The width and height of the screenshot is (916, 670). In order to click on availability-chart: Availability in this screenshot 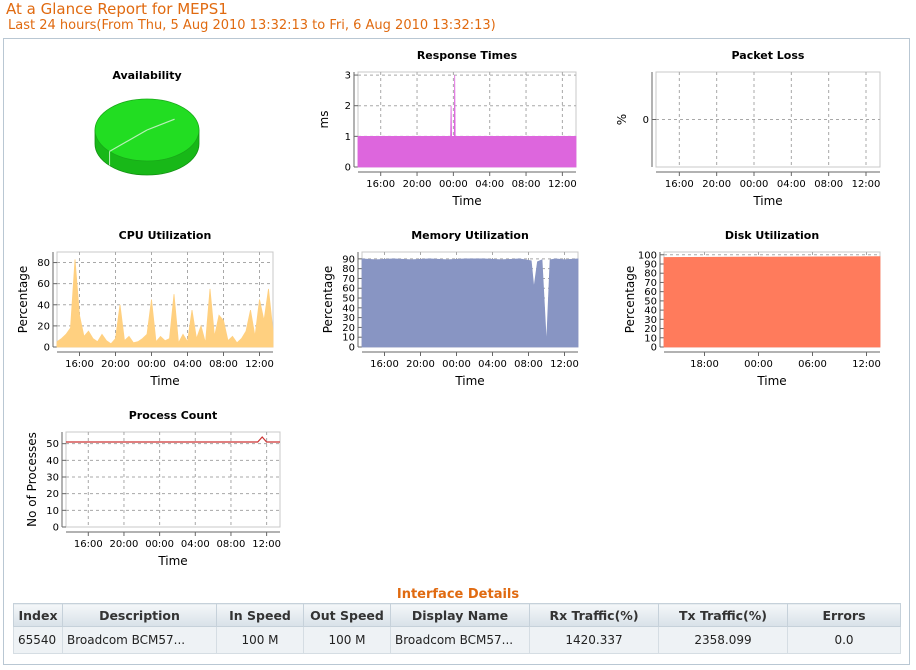, I will do `click(150, 119)`.